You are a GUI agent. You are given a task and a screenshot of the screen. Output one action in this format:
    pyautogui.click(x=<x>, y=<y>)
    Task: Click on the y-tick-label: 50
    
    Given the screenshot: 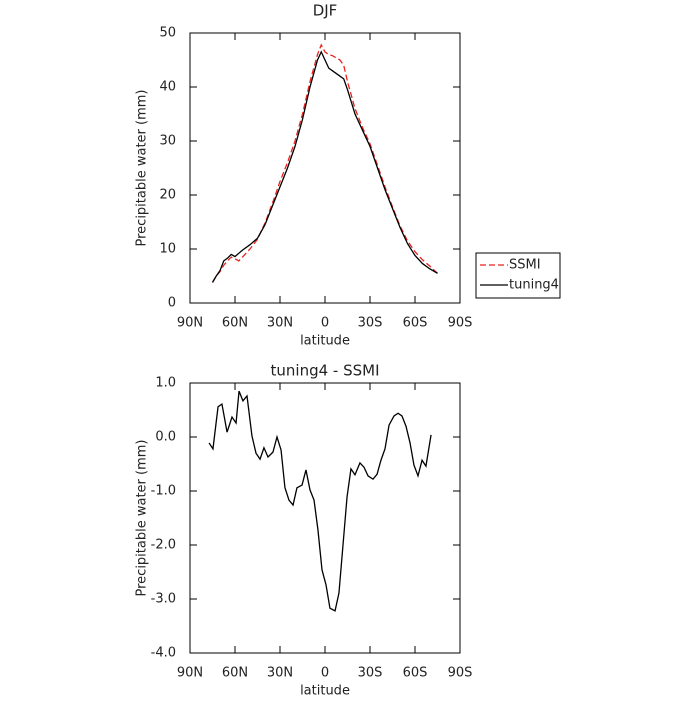 What is the action you would take?
    pyautogui.click(x=167, y=33)
    